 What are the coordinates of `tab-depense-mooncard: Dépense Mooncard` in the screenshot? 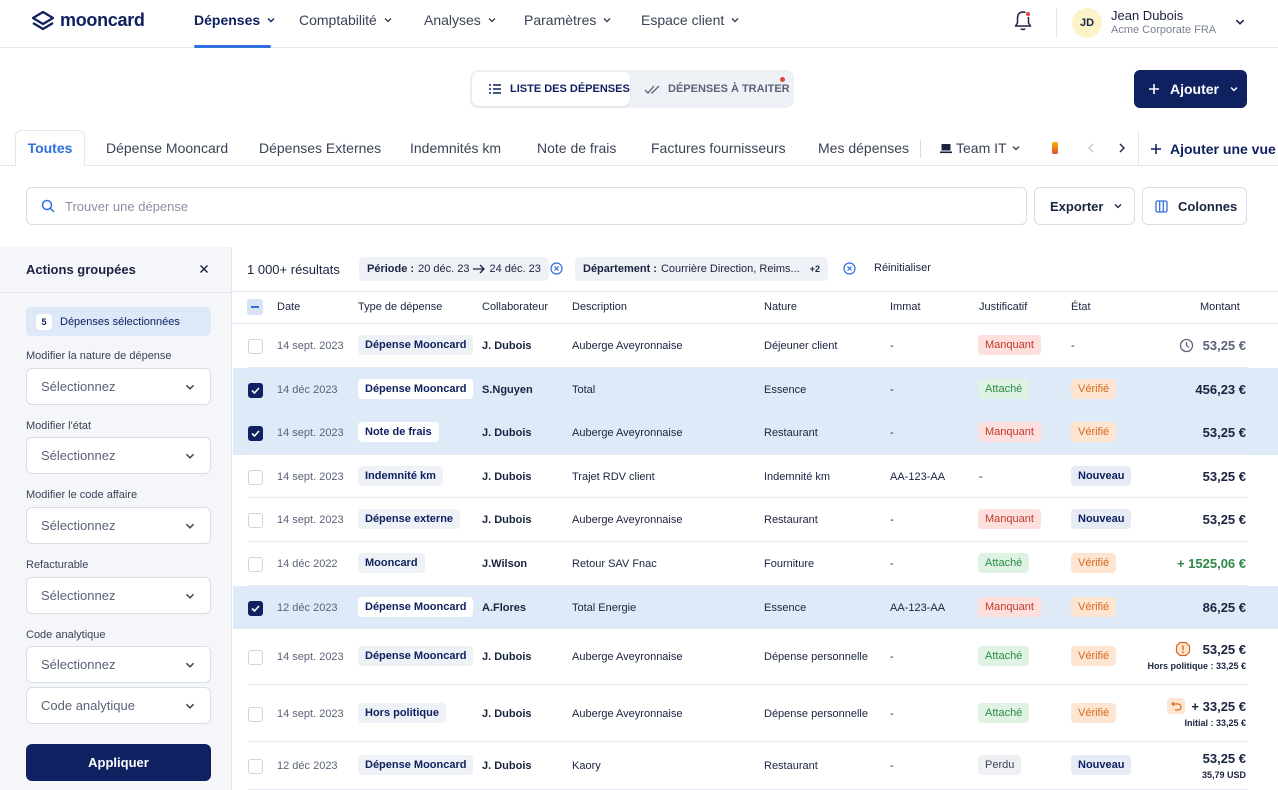 It's located at (167, 148).